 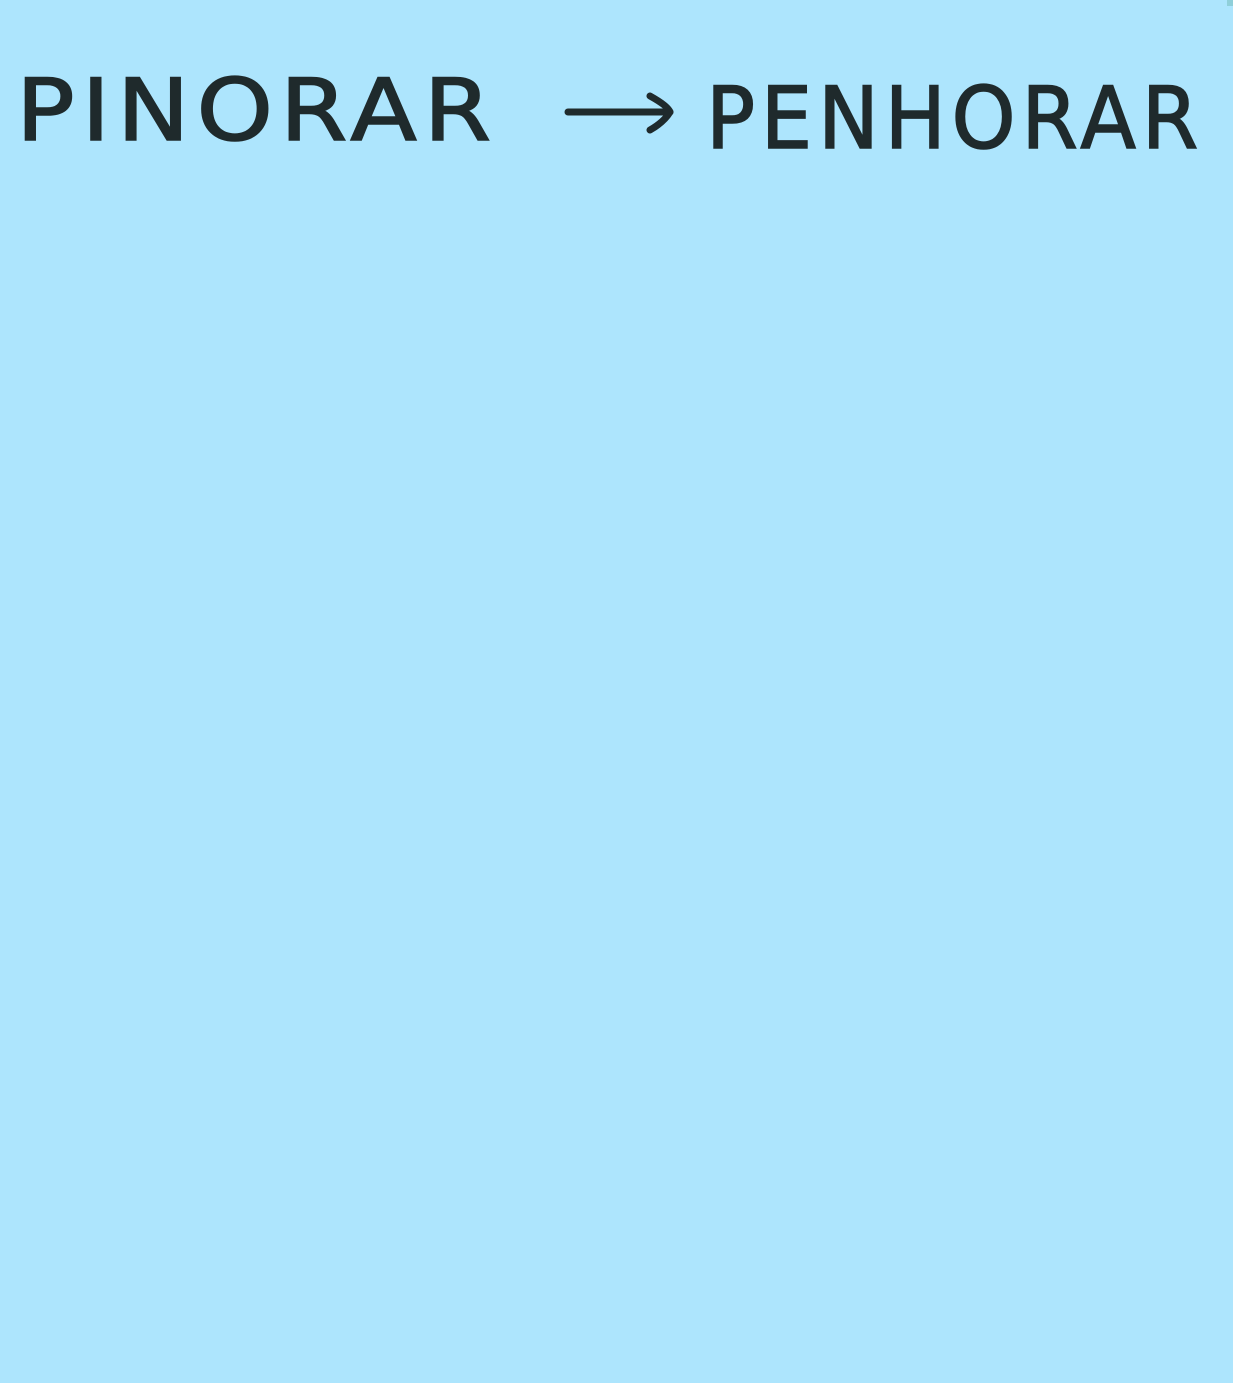 I want to click on handwritten-correction: PINORAR PENHORAR, so click(x=609, y=115).